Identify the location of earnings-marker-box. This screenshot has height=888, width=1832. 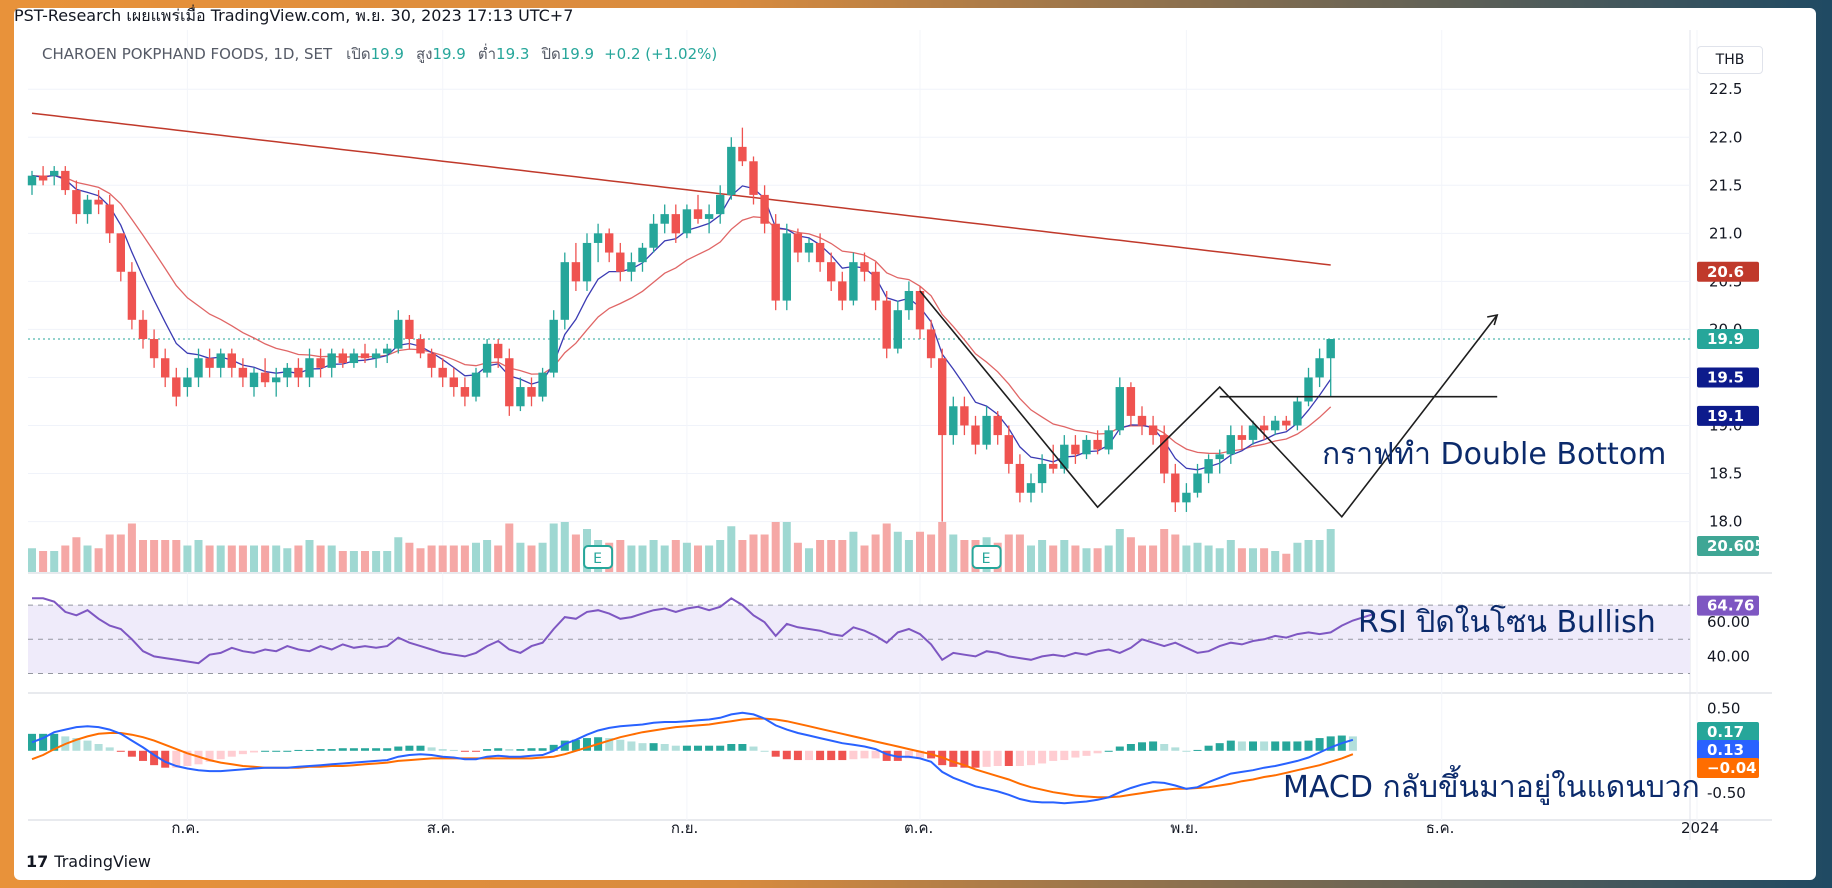
(598, 557).